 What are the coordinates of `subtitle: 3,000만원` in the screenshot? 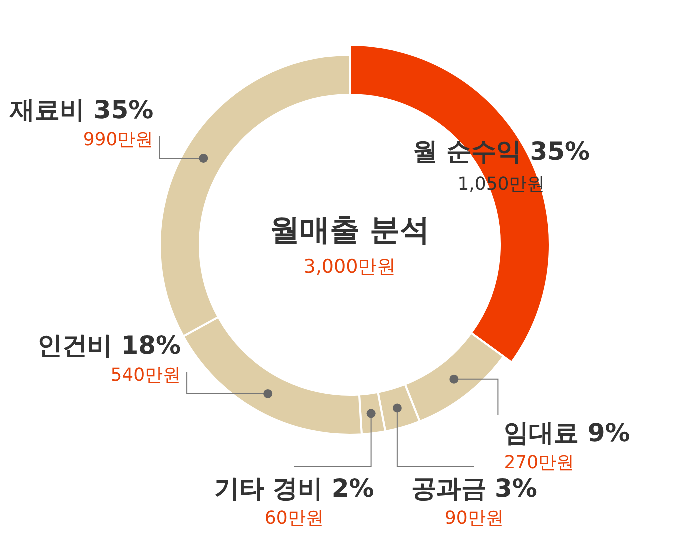 It's located at (350, 267).